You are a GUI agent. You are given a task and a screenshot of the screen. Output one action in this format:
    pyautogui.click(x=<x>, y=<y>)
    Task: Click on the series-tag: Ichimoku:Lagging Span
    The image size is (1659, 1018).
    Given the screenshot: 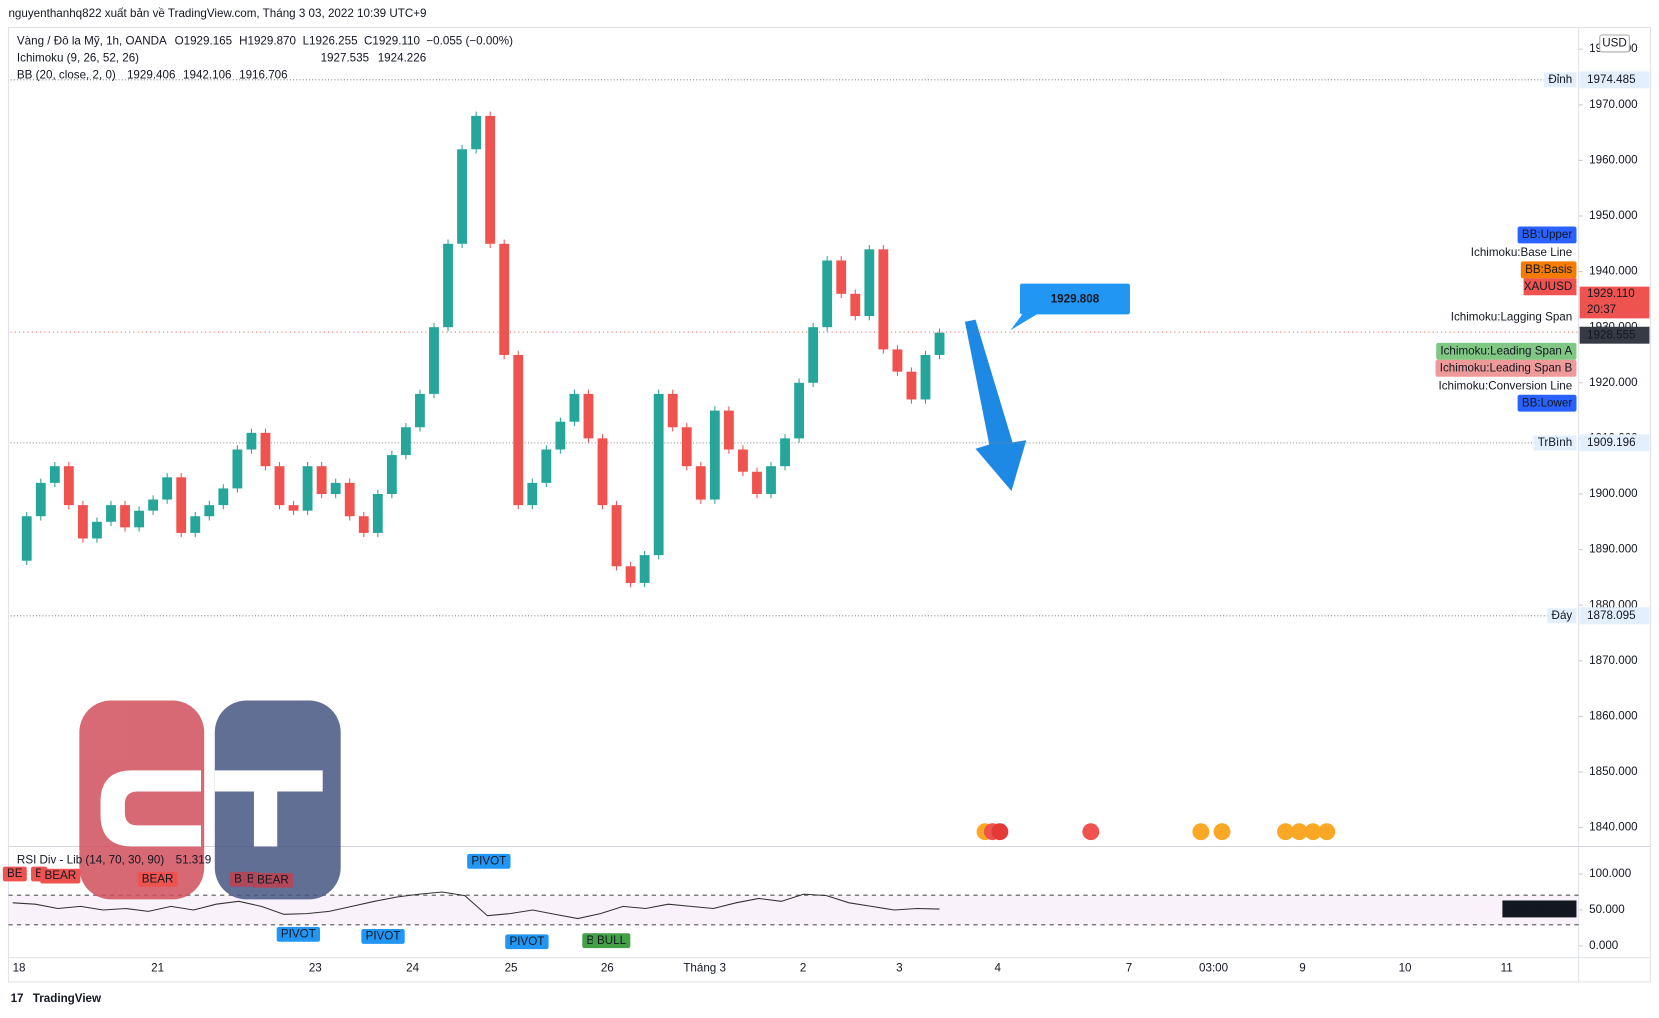 What is the action you would take?
    pyautogui.click(x=1512, y=317)
    